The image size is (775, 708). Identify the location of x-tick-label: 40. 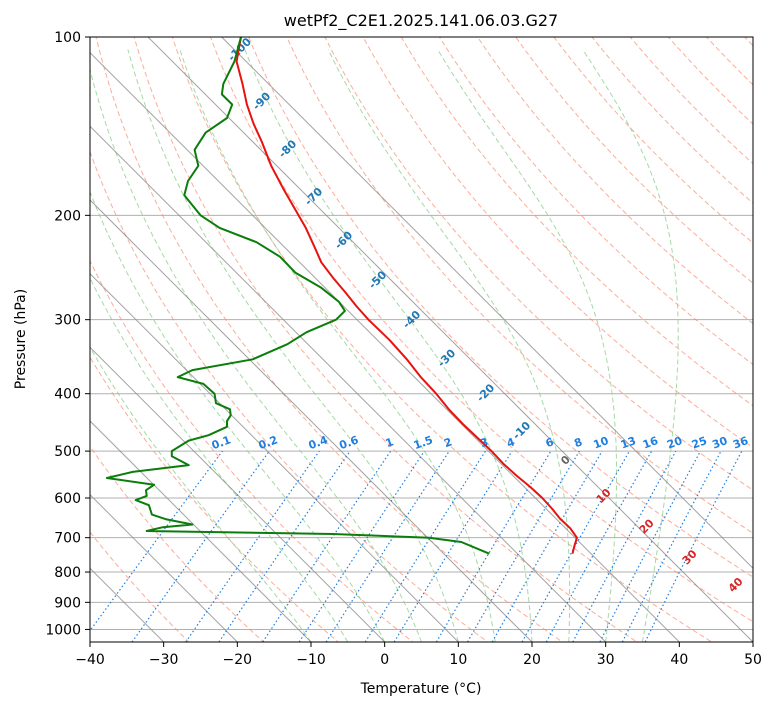
(679, 660).